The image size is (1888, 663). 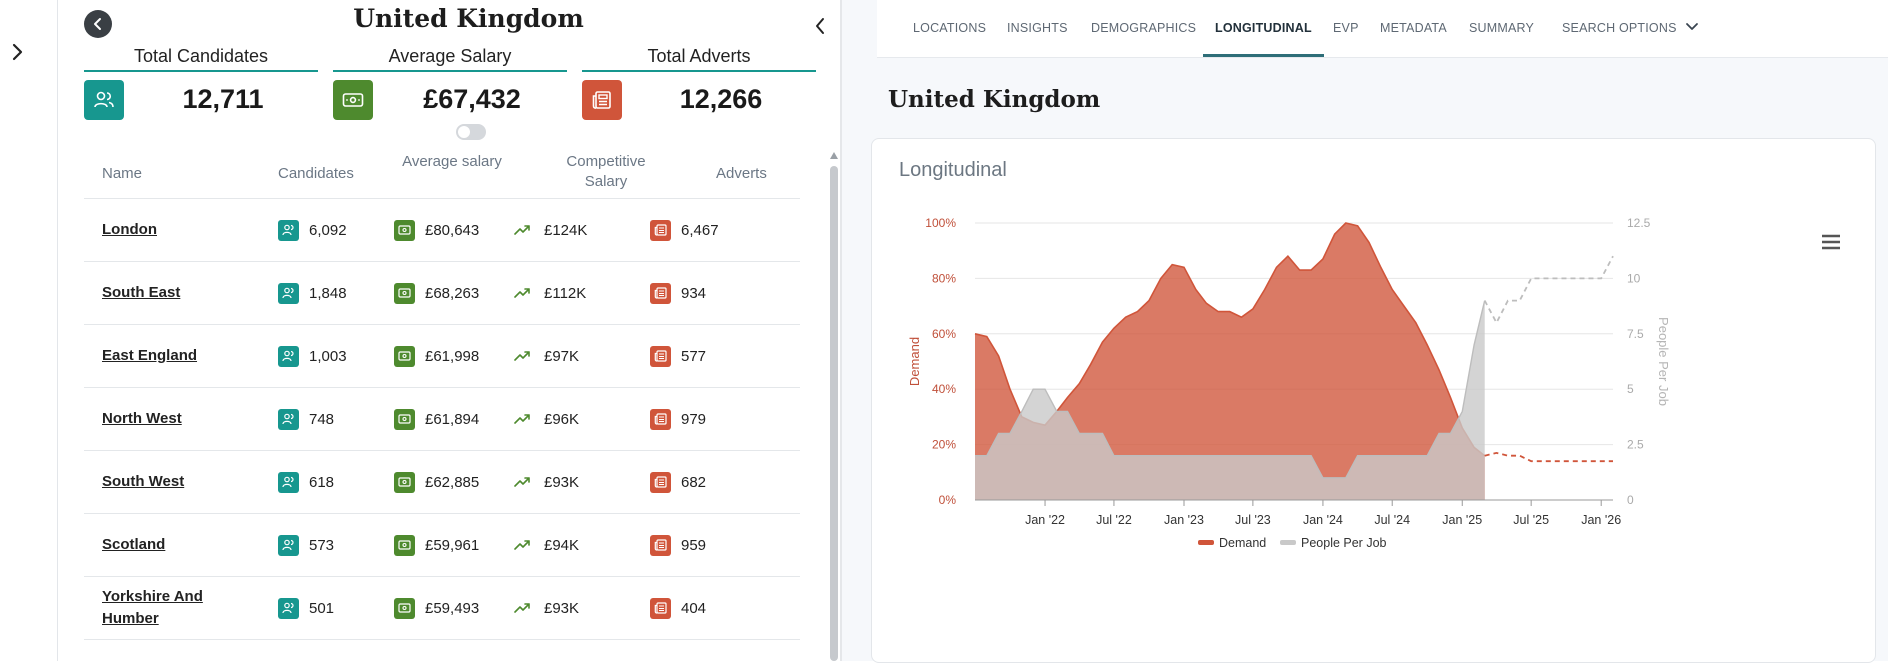 I want to click on table-row: Yorkshire And Humber 501 £59,493 £93K 404, so click(x=442, y=608).